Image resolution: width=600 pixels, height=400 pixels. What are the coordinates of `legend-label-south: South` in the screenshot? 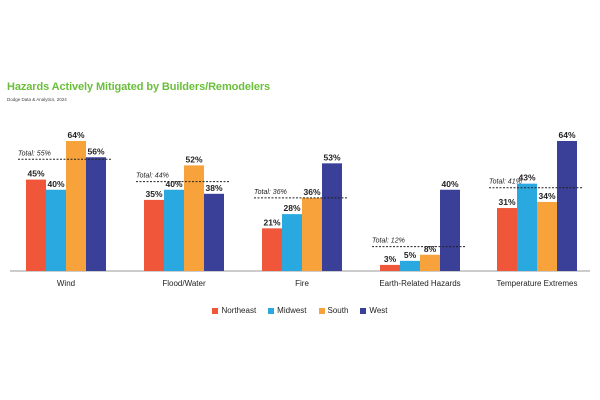 It's located at (338, 310).